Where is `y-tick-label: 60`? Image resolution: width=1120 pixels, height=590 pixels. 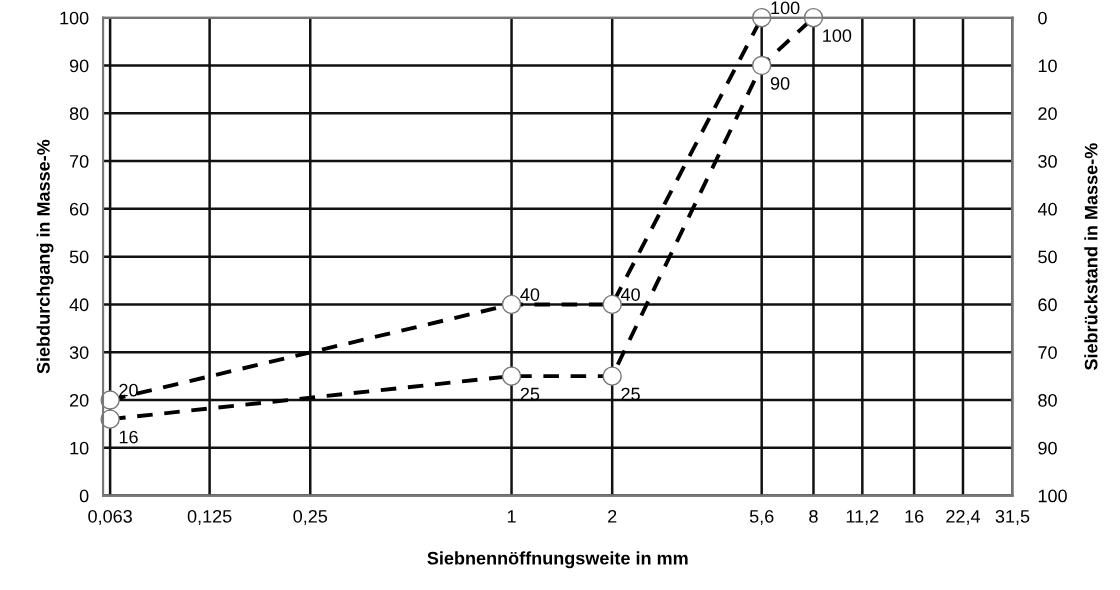 y-tick-label: 60 is located at coordinates (79, 209).